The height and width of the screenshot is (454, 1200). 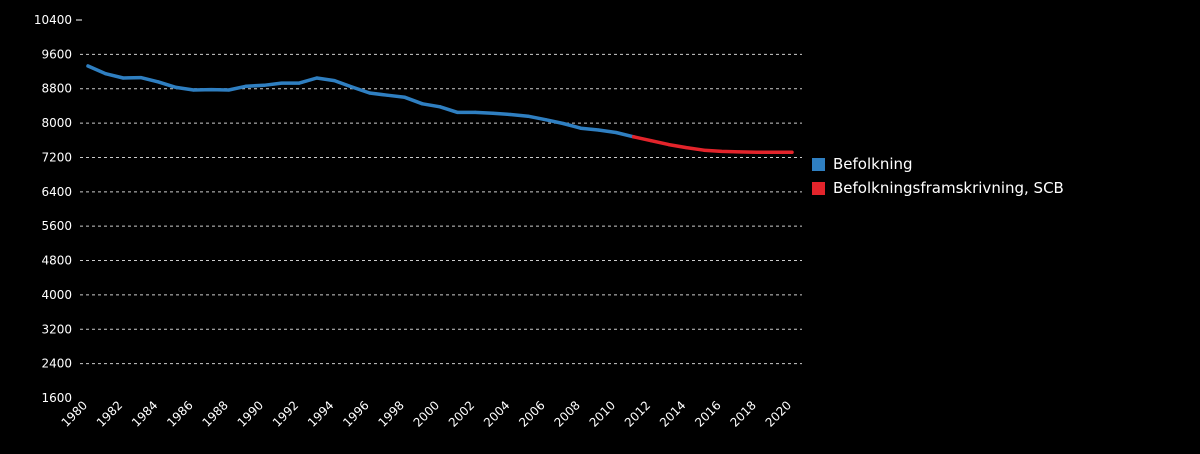 I want to click on data-point-0-1982, so click(x=123, y=78).